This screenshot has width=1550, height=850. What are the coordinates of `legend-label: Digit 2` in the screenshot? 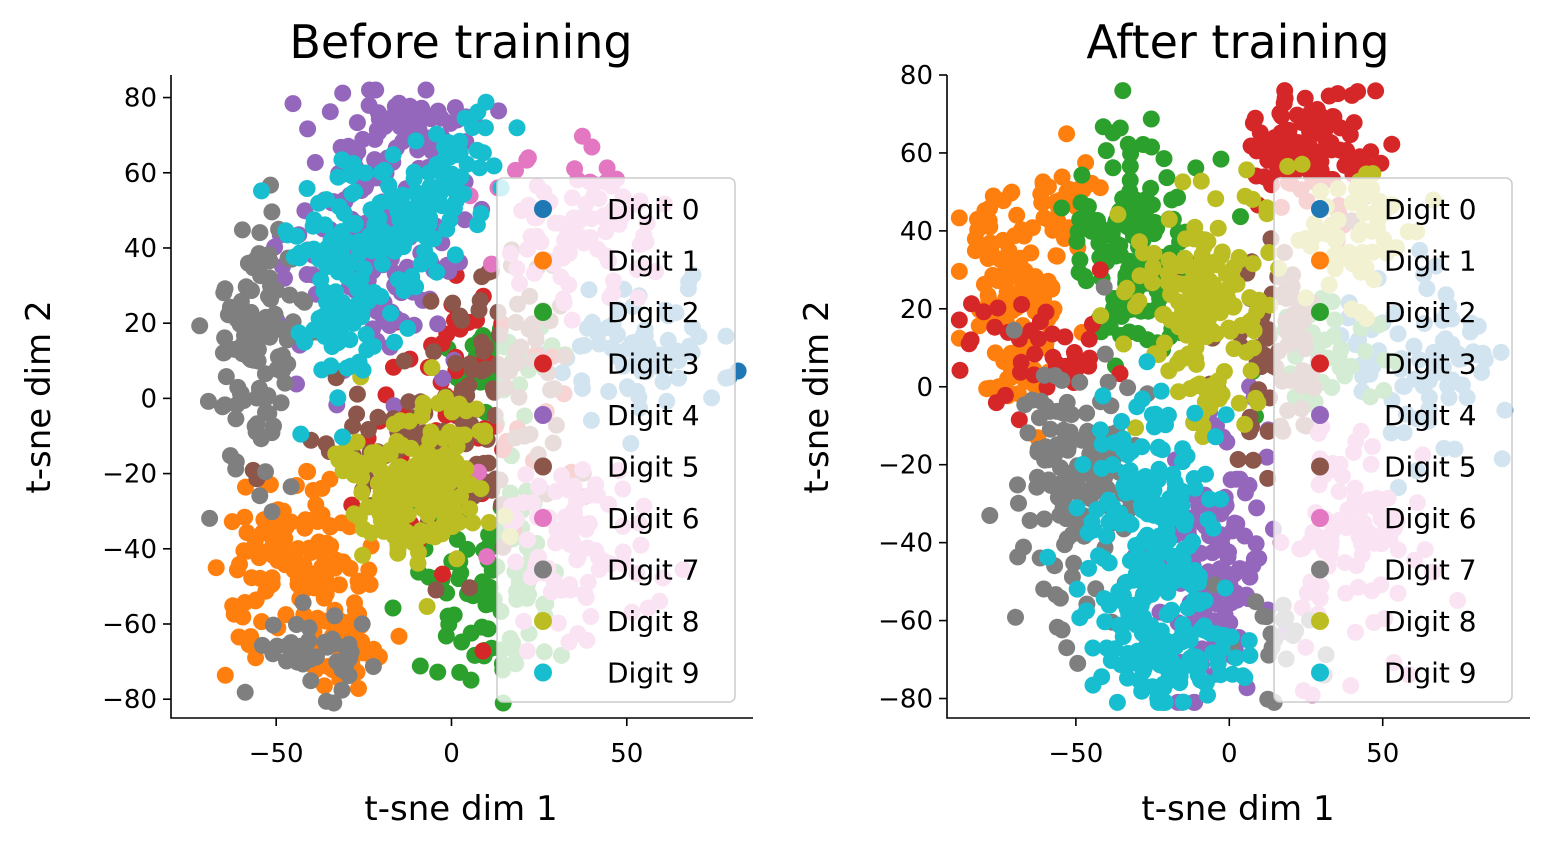 It's located at (653, 312).